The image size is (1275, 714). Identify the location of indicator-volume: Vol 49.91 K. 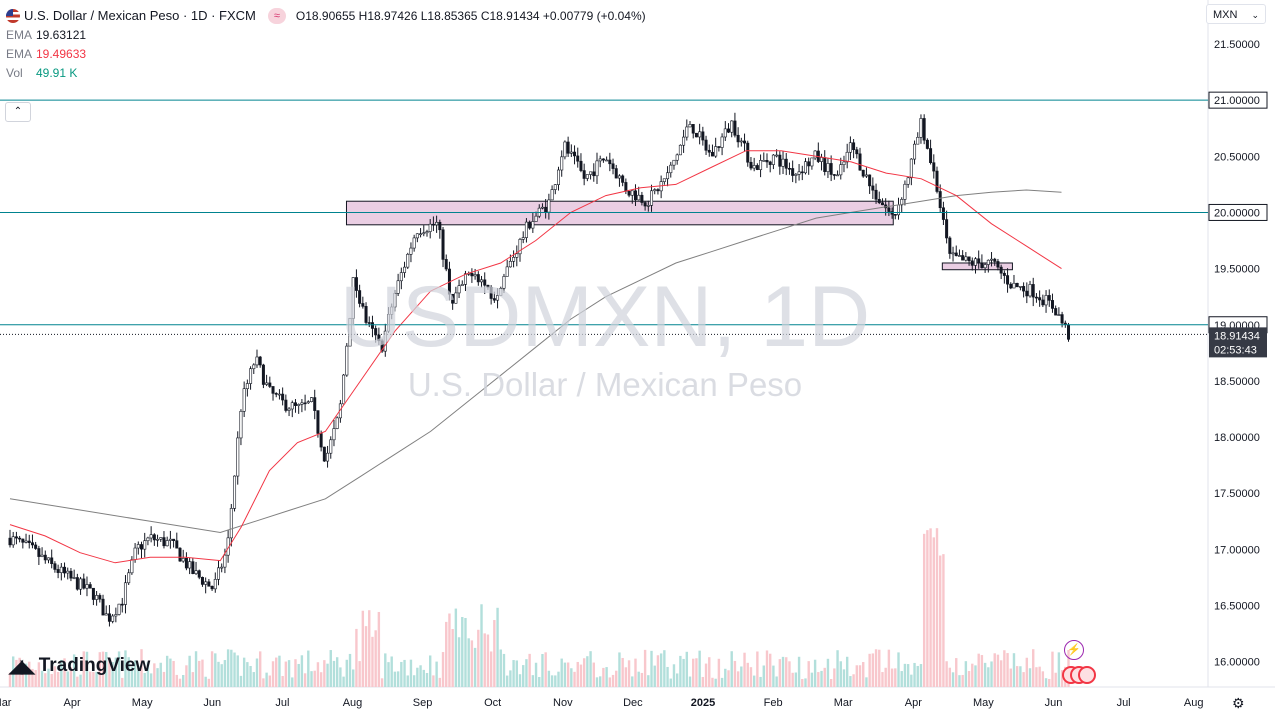
(42, 72).